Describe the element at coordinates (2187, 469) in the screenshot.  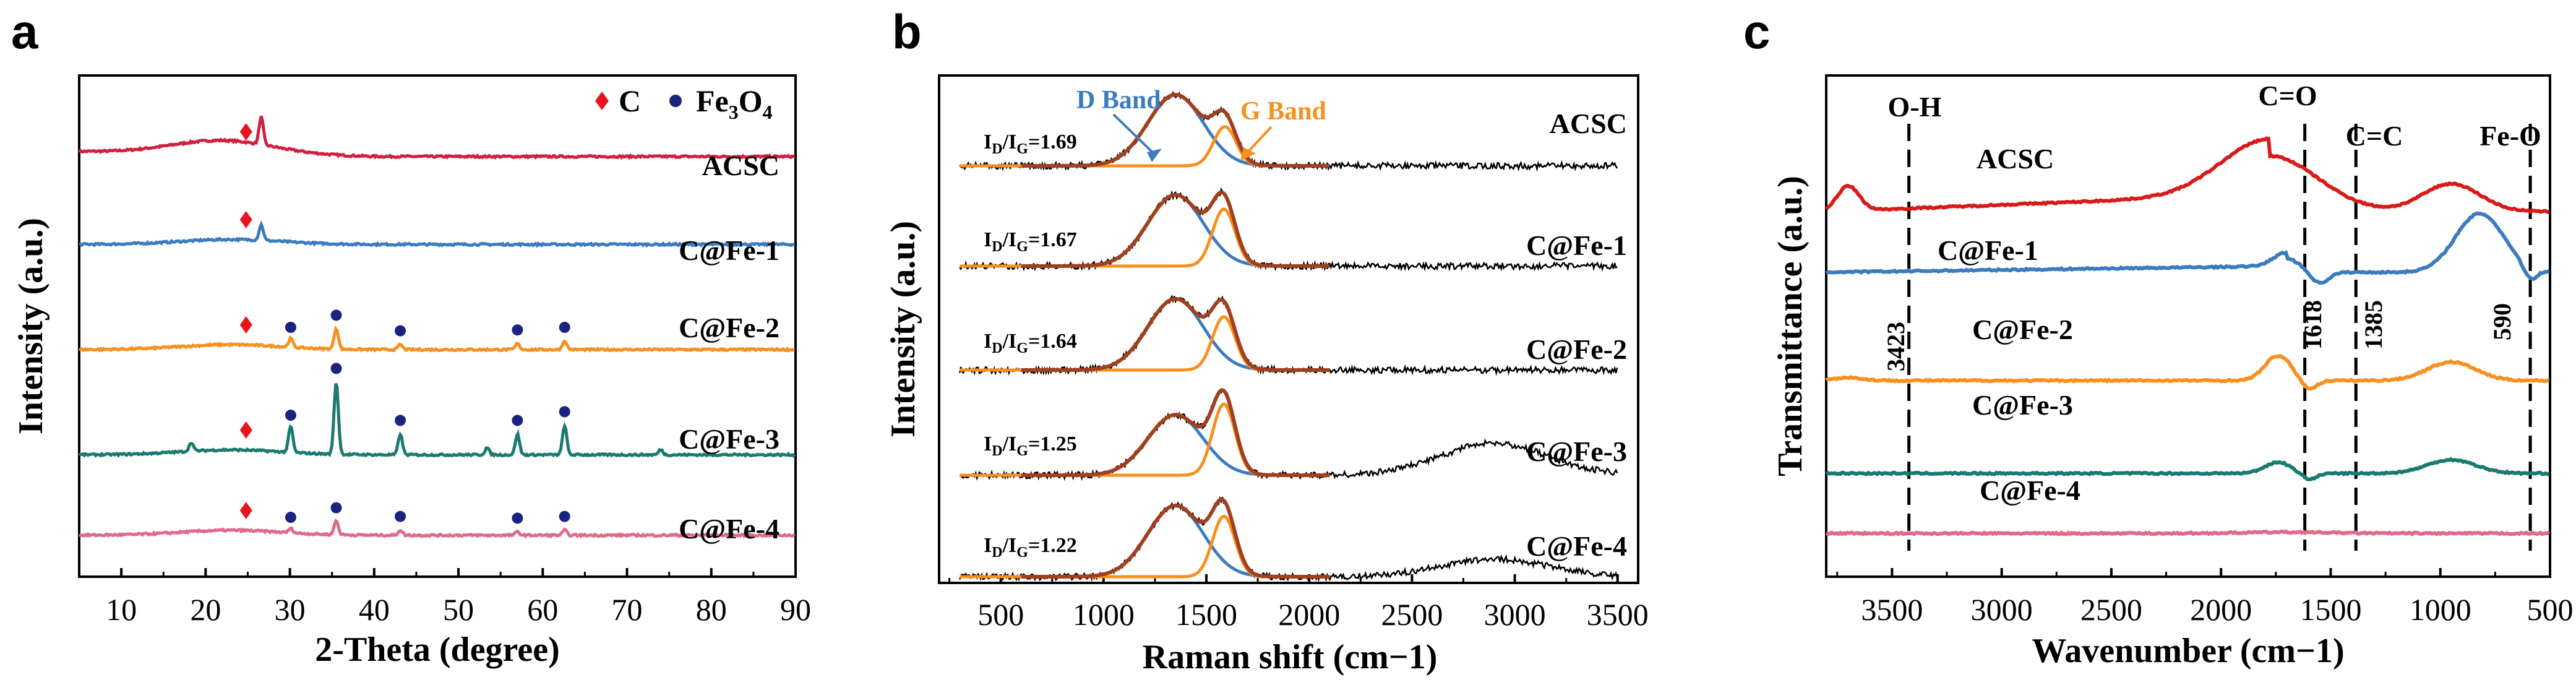
I see `c-series-C@Fe-3` at that location.